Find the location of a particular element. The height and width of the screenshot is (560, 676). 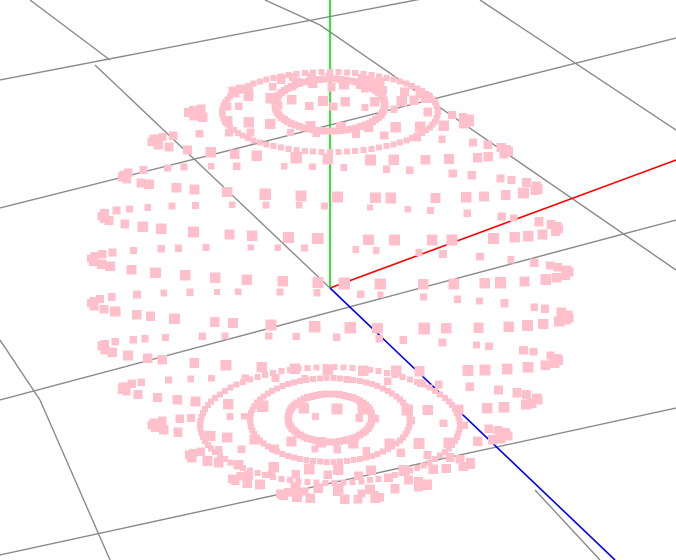

grid-line is located at coordinates (567, 524).